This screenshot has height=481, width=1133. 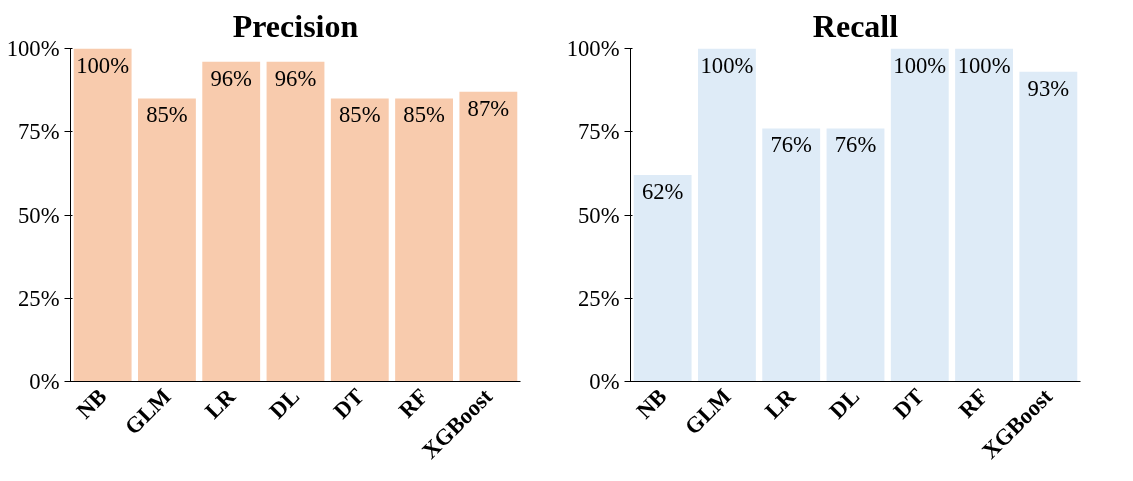 What do you see at coordinates (662, 192) in the screenshot?
I see `data-label: 62%` at bounding box center [662, 192].